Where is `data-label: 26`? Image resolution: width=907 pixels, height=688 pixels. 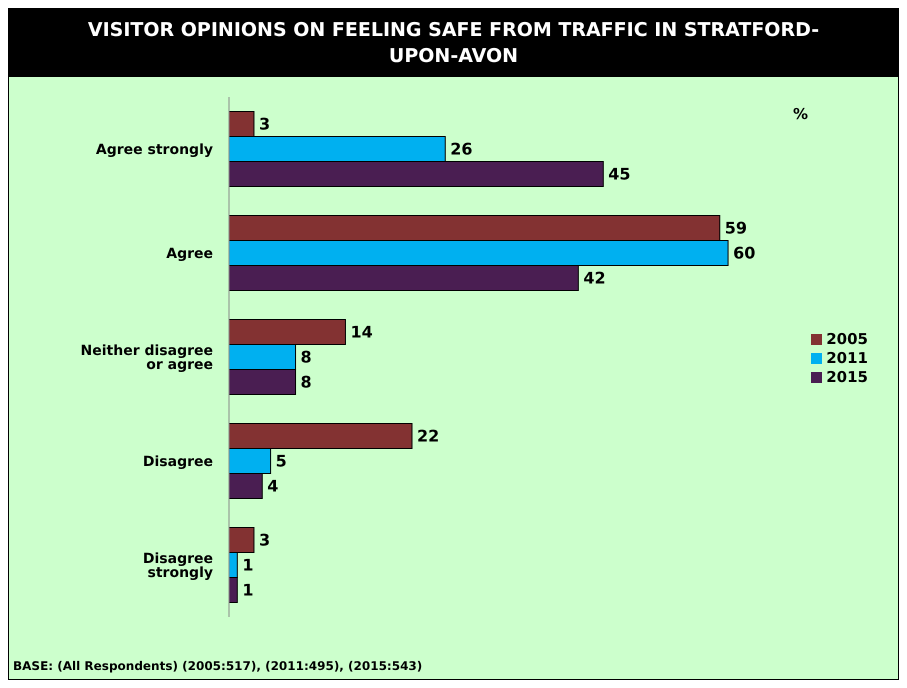
data-label: 26 is located at coordinates (461, 149).